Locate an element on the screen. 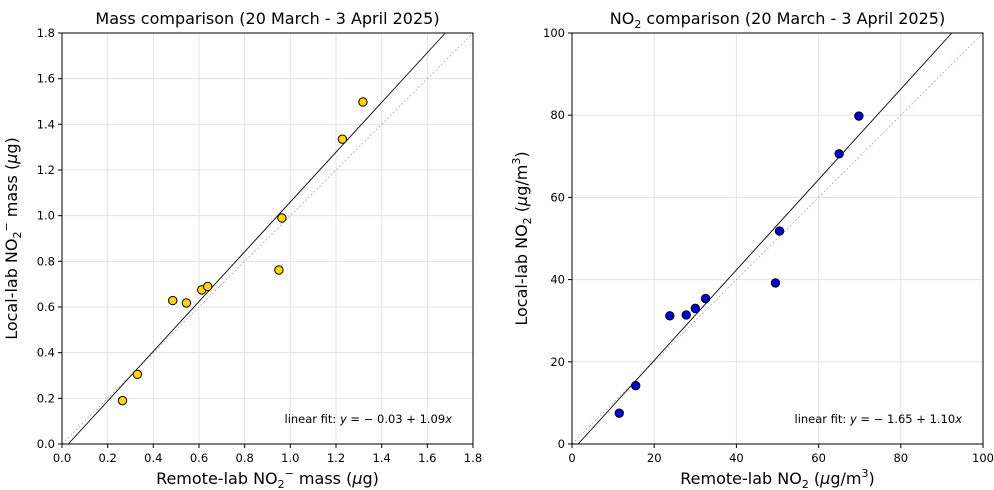  x-tick-label: 0.6 is located at coordinates (199, 458).